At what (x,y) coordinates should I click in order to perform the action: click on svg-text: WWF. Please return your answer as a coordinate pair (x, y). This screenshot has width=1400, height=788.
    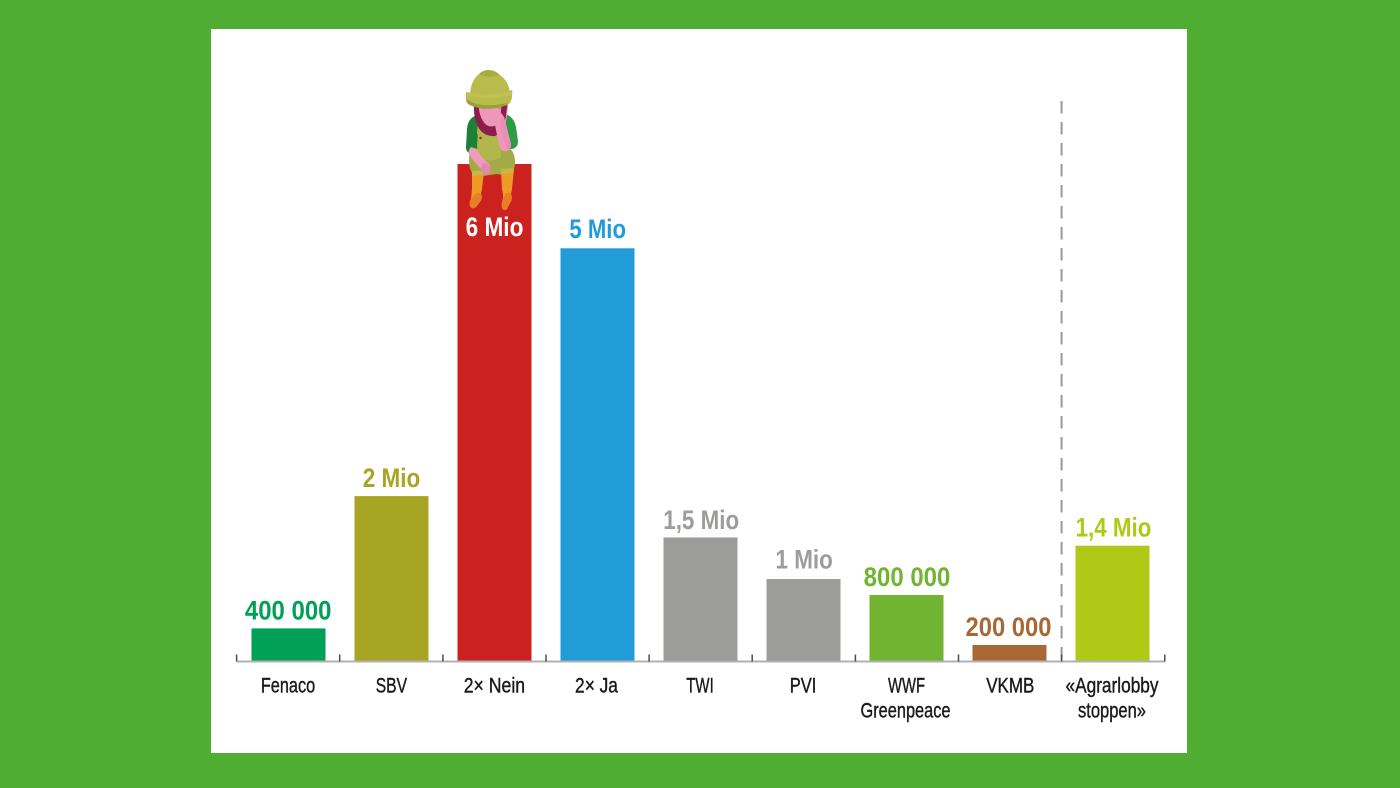
    Looking at the image, I should click on (906, 685).